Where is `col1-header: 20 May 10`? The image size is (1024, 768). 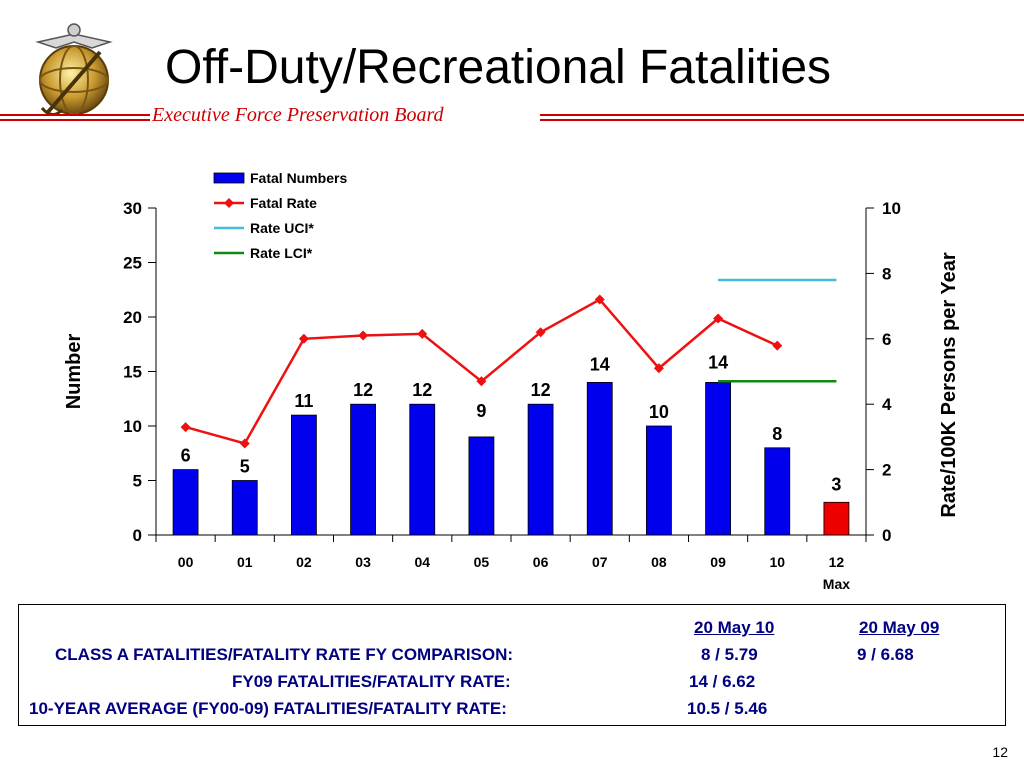 col1-header: 20 May 10 is located at coordinates (734, 627).